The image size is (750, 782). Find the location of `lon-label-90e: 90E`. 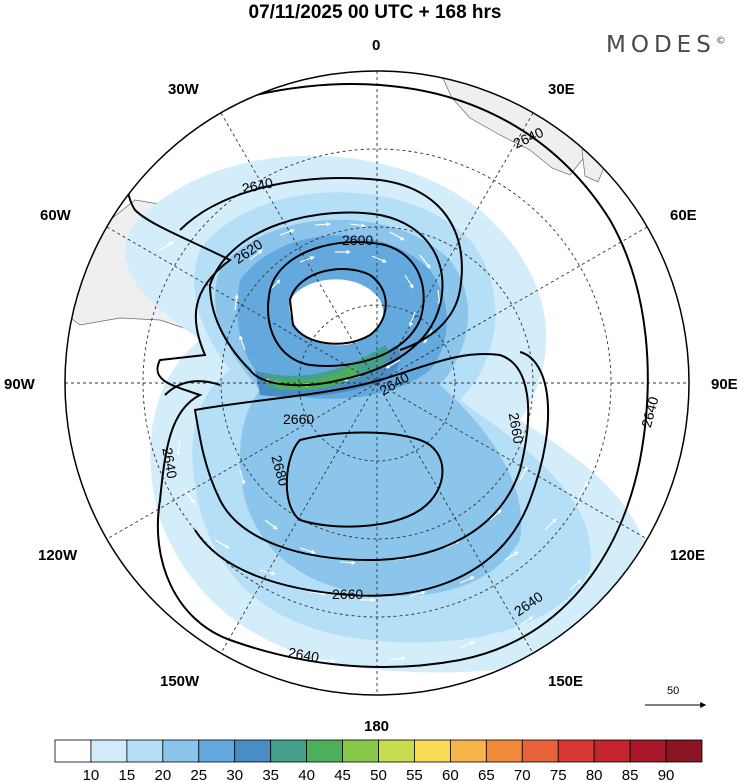

lon-label-90e: 90E is located at coordinates (724, 384).